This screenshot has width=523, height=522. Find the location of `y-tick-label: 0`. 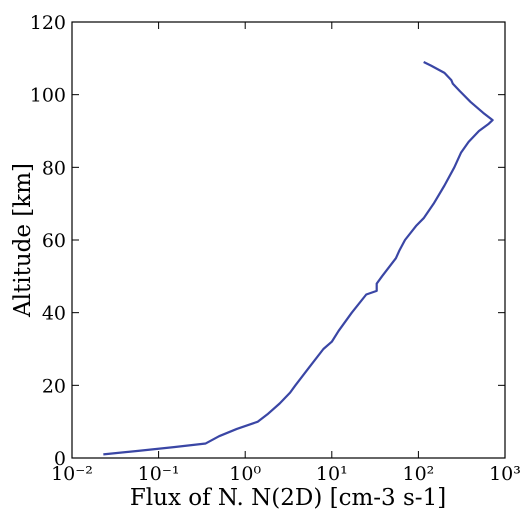

y-tick-label: 0 is located at coordinates (60, 459).